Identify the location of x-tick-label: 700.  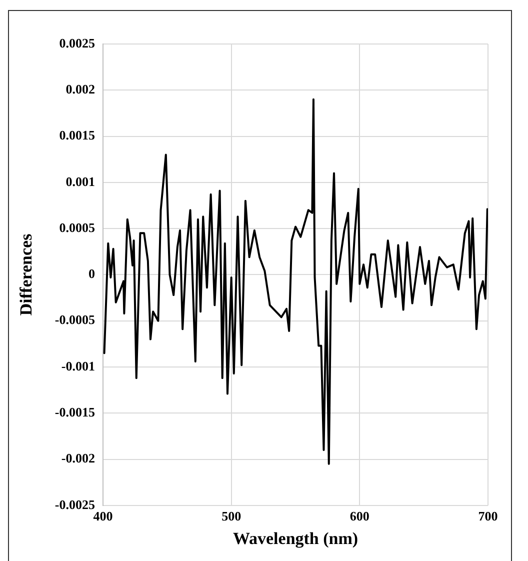
(488, 516).